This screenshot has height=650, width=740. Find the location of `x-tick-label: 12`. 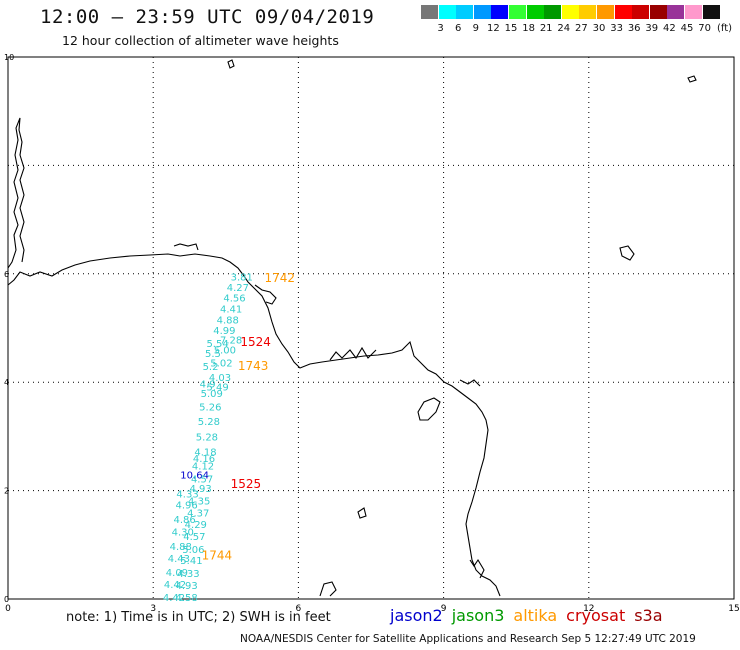

x-tick-label: 12 is located at coordinates (588, 609).